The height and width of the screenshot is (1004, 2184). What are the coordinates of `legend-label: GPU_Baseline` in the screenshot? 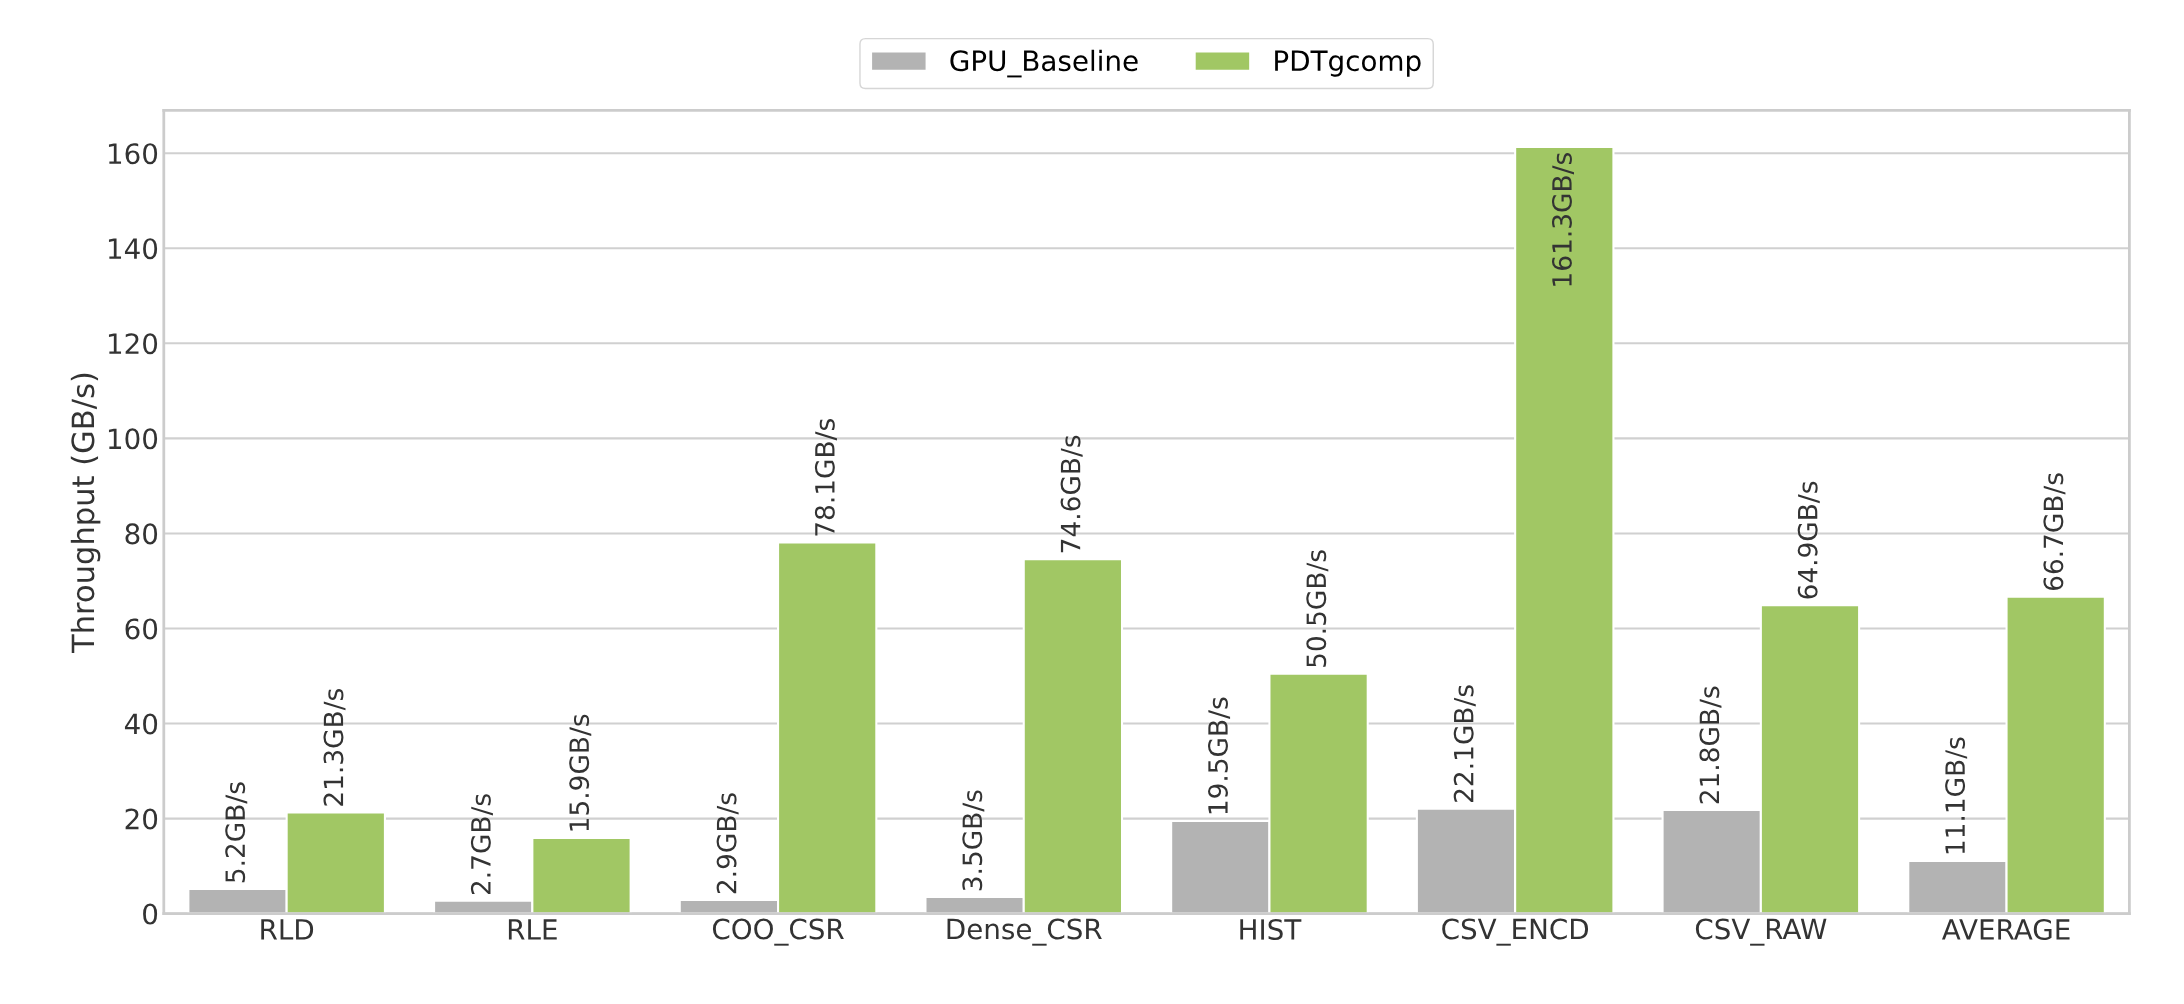 It's located at (1044, 63).